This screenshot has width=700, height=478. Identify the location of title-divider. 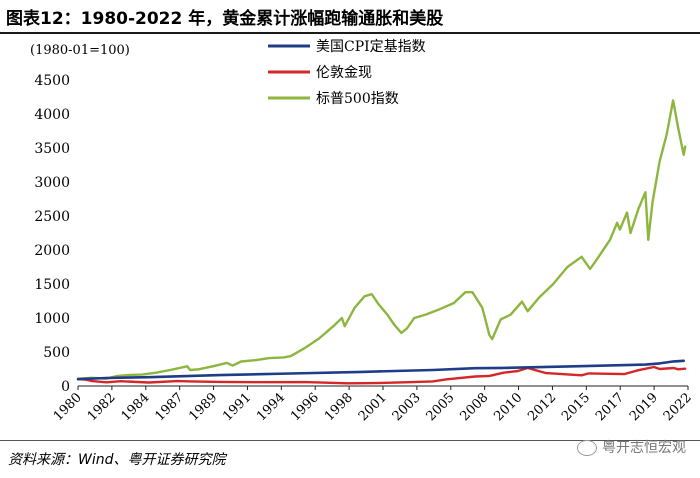
(350, 33).